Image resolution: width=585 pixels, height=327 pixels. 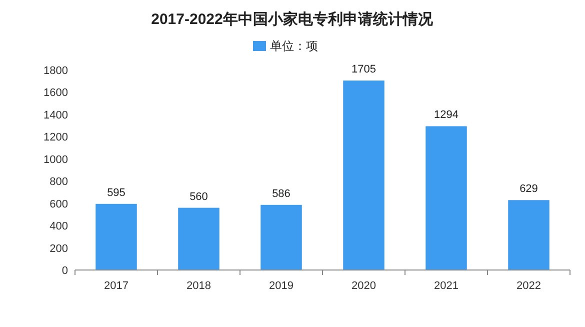 I want to click on y-tick-label: 600, so click(x=59, y=204).